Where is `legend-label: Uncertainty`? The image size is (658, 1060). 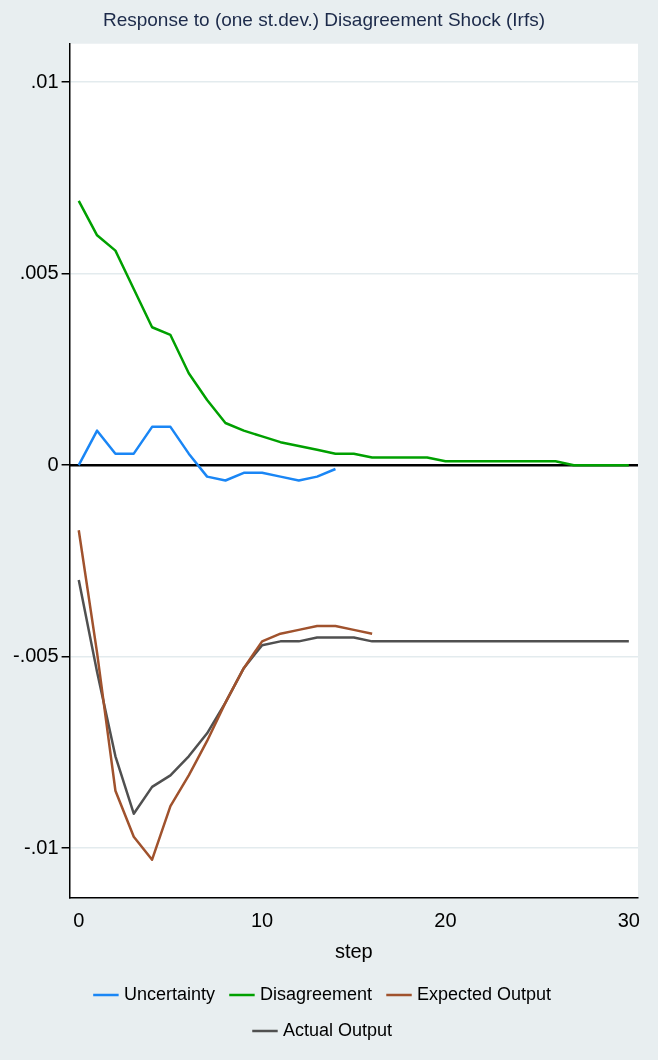
legend-label: Uncertainty is located at coordinates (169, 993).